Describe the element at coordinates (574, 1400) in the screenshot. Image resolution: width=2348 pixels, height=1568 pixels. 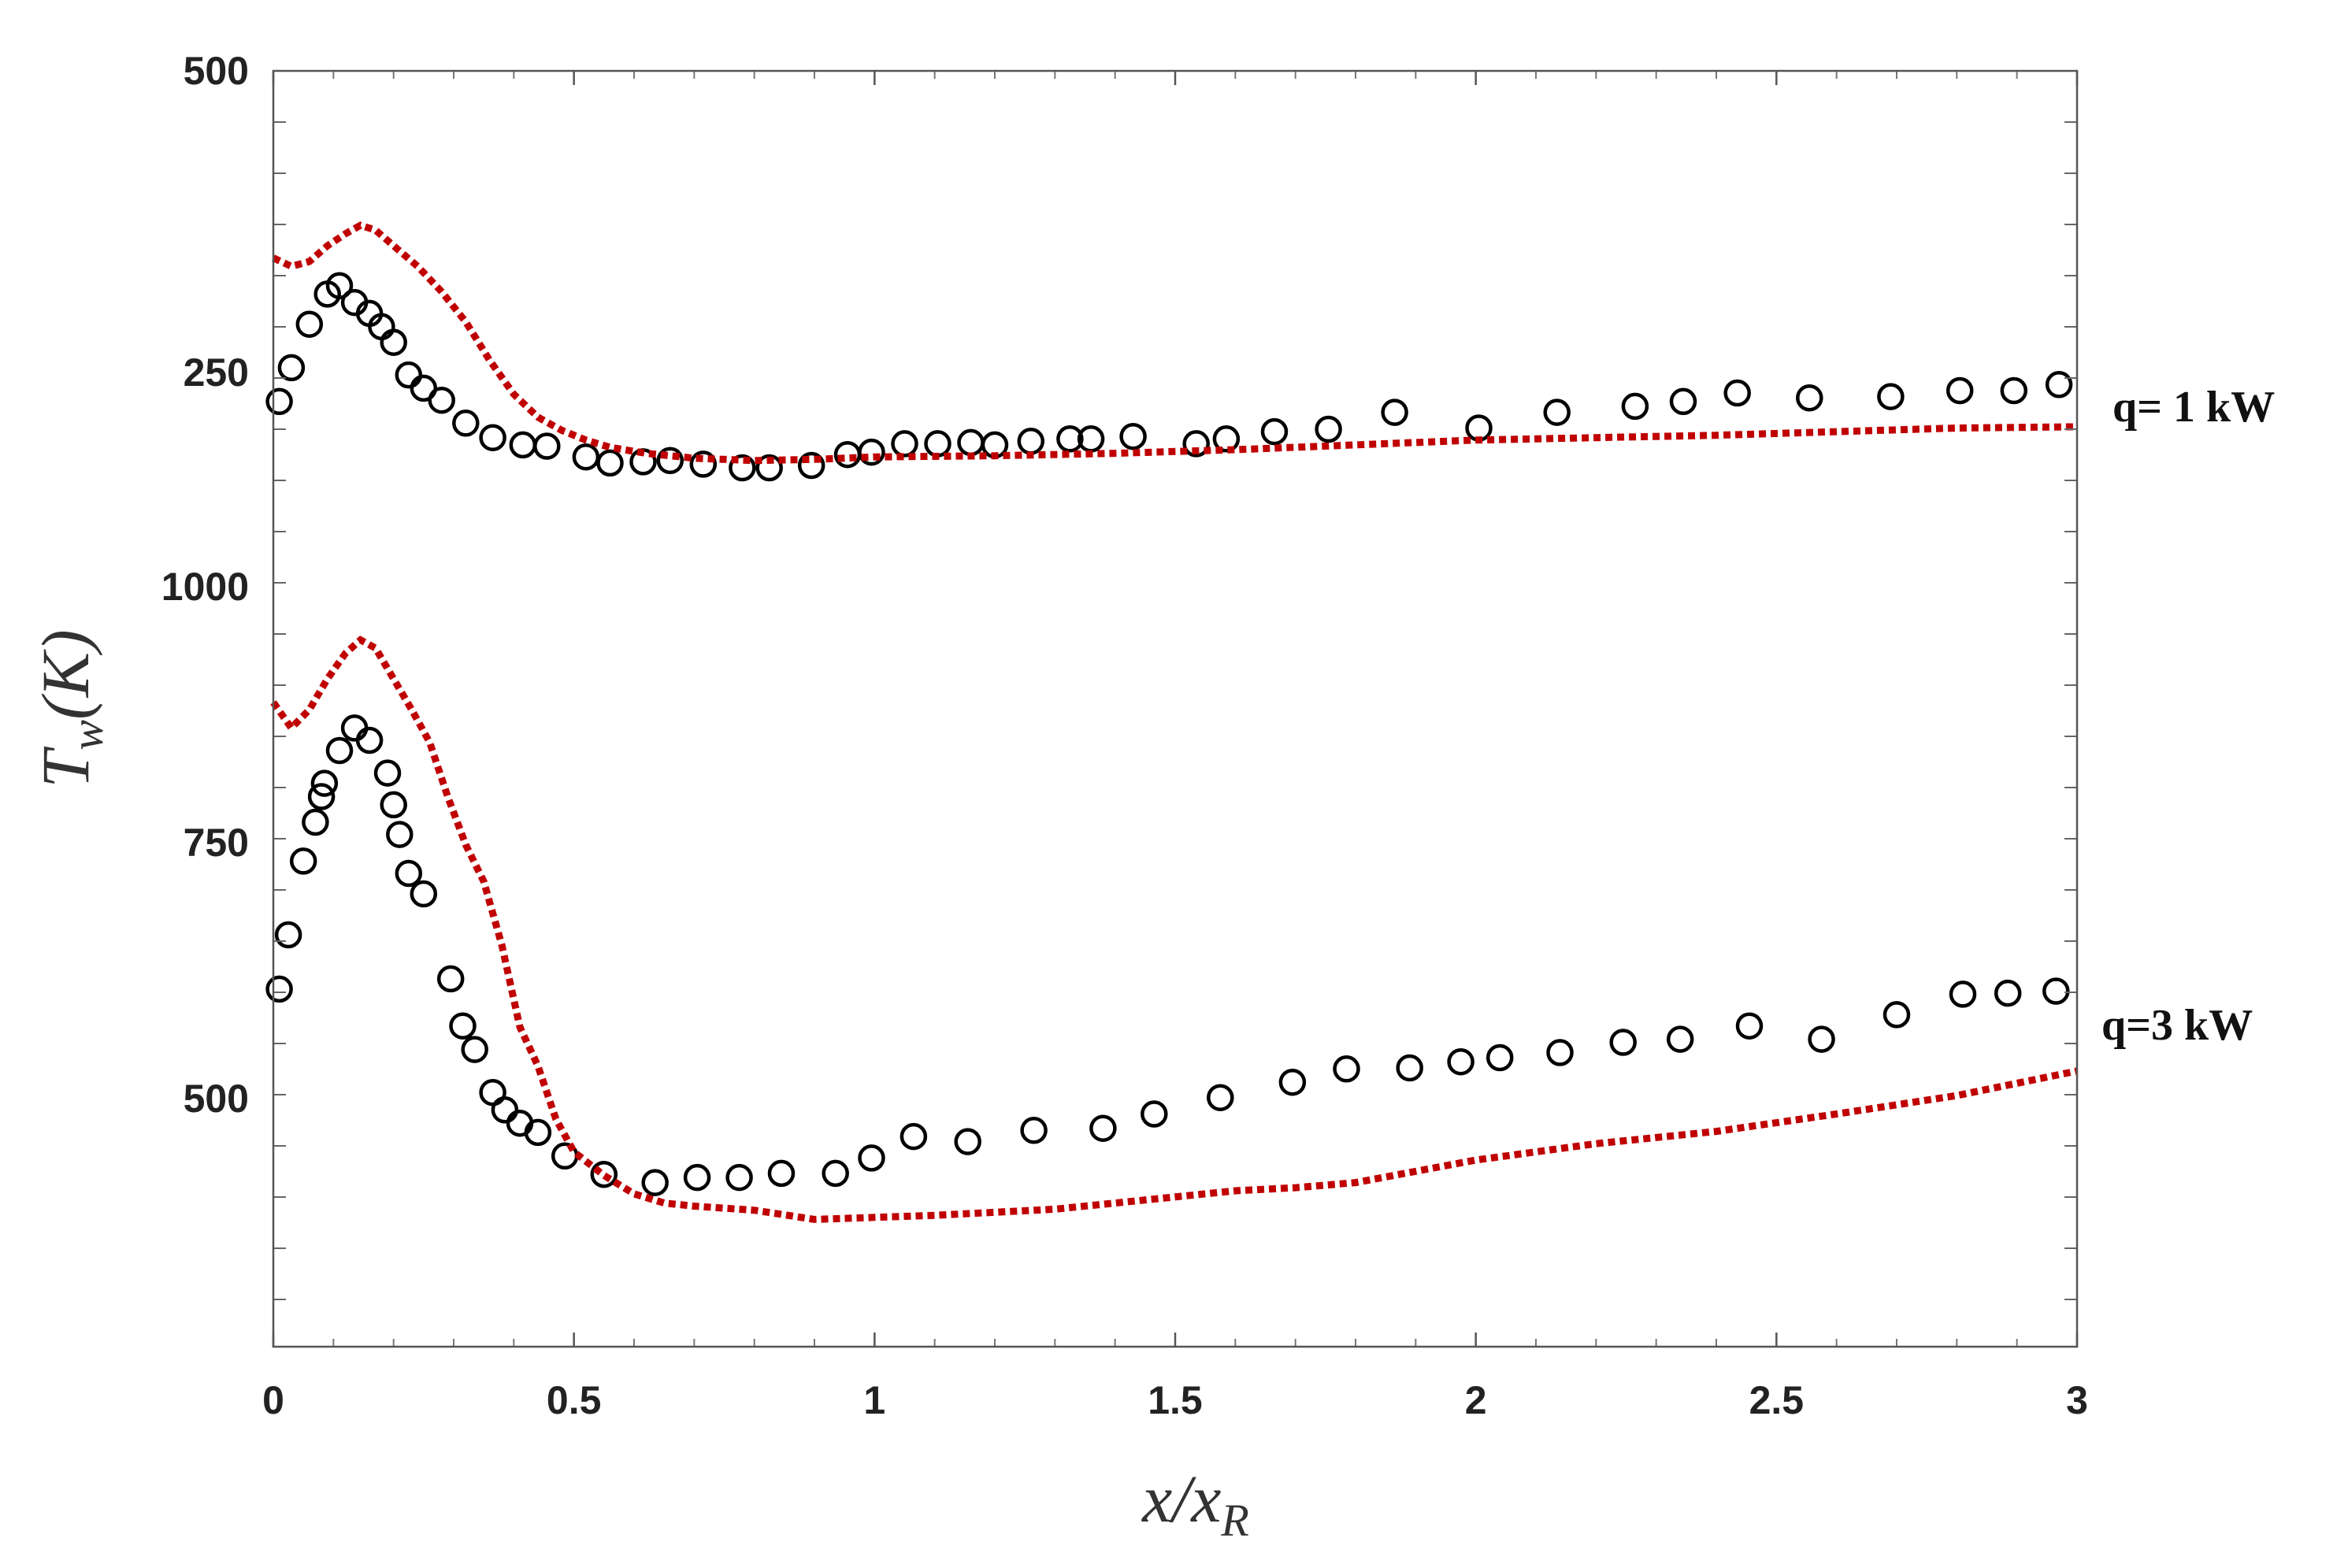
I see `x-tick-label: 0.5` at that location.